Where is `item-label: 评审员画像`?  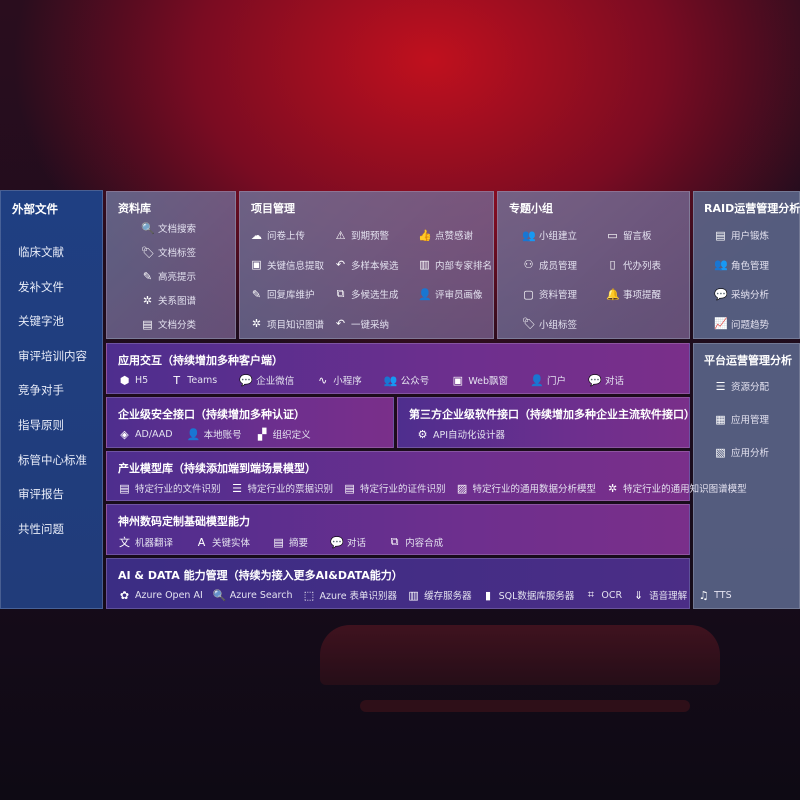
item-label: 评审员画像 is located at coordinates (459, 295).